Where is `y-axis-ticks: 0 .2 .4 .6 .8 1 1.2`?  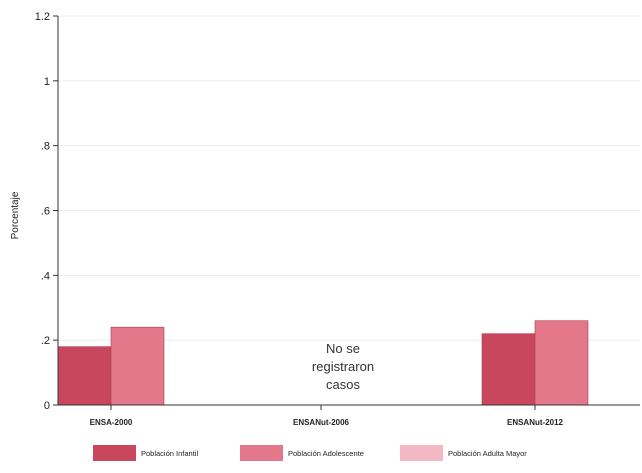
y-axis-ticks: 0 .2 .4 .6 .8 1 1.2 is located at coordinates (46, 211).